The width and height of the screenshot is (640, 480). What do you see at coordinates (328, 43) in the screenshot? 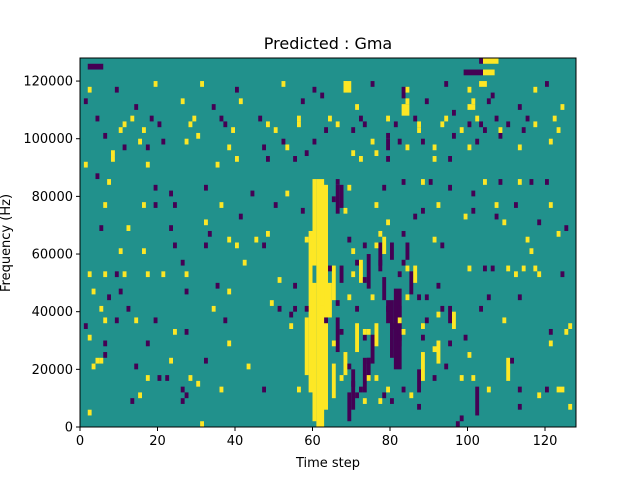
I see `chart-title: Predicted : Gma` at bounding box center [328, 43].